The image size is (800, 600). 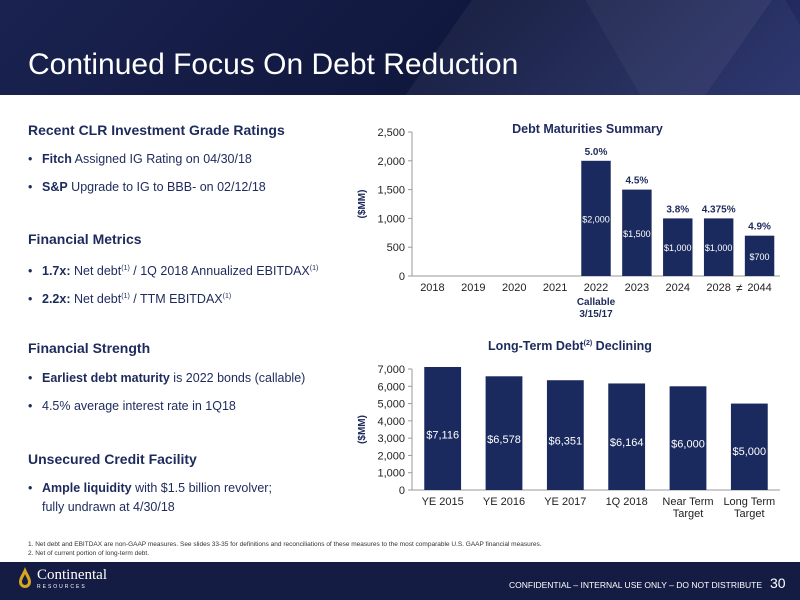 What do you see at coordinates (156, 130) in the screenshot?
I see `ratings-heading: Recent CLR Investment Grade Ratings` at bounding box center [156, 130].